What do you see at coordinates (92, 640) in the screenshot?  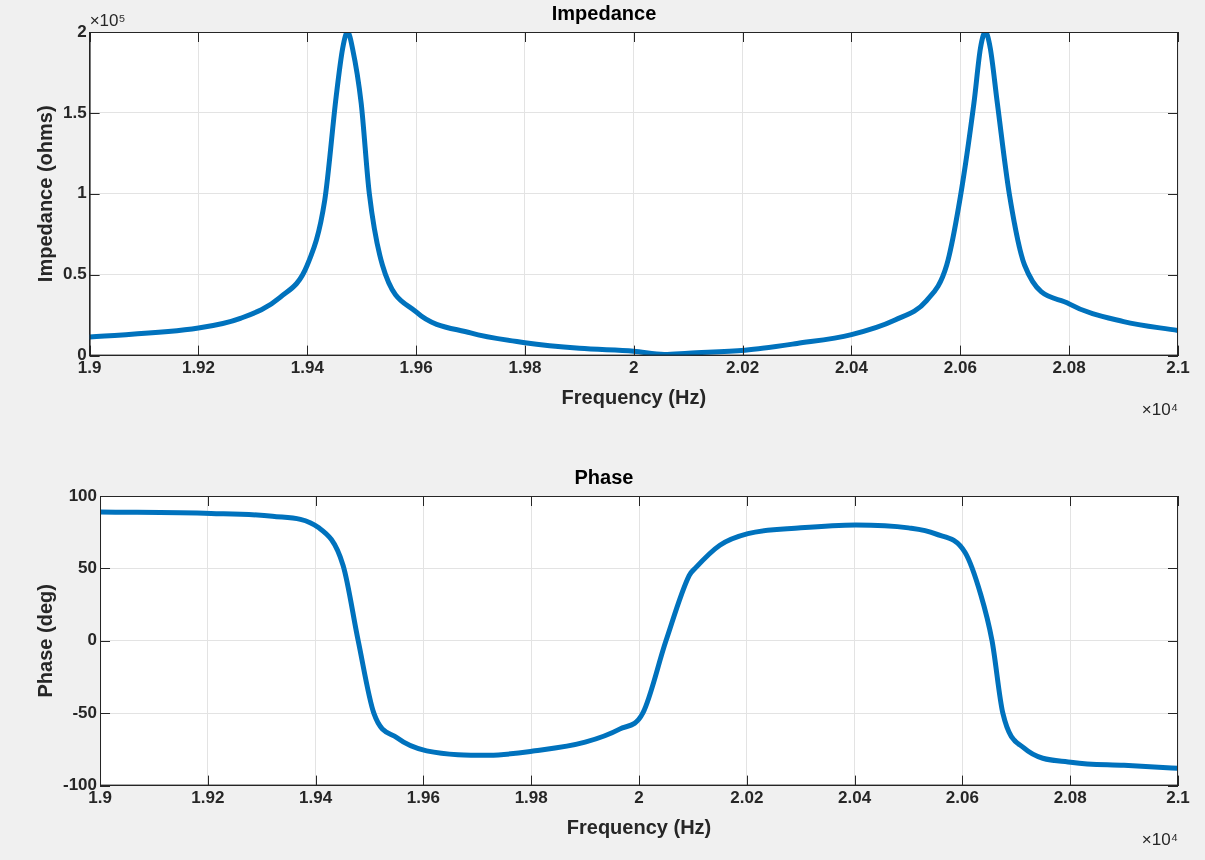 I see `y-tick-label: 0` at bounding box center [92, 640].